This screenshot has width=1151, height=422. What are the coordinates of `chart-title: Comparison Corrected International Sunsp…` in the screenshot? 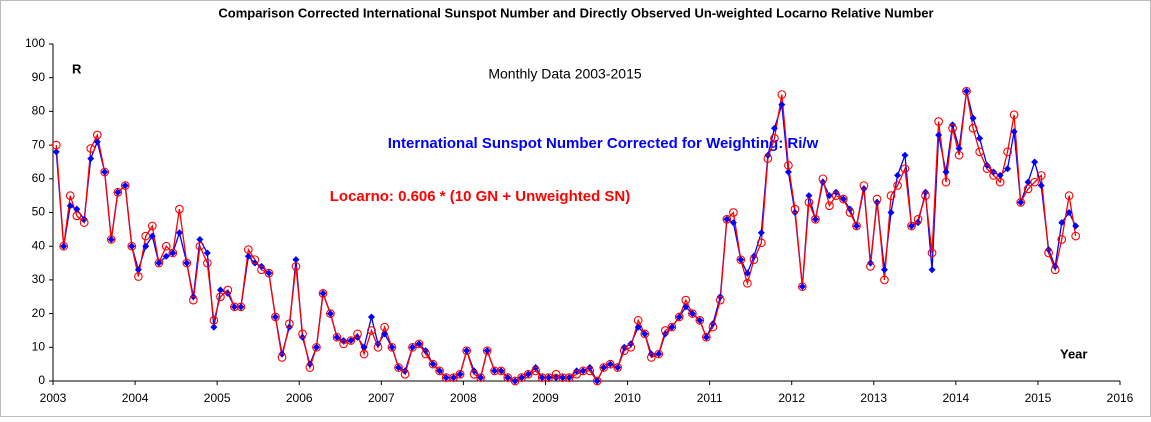 It's located at (575, 12).